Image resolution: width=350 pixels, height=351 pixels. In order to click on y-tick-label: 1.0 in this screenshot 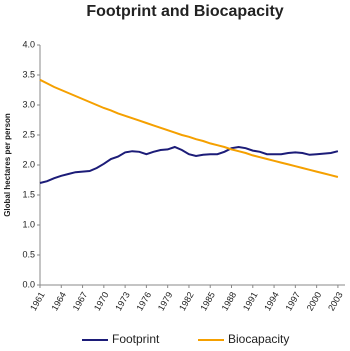, I will do `click(28, 224)`.